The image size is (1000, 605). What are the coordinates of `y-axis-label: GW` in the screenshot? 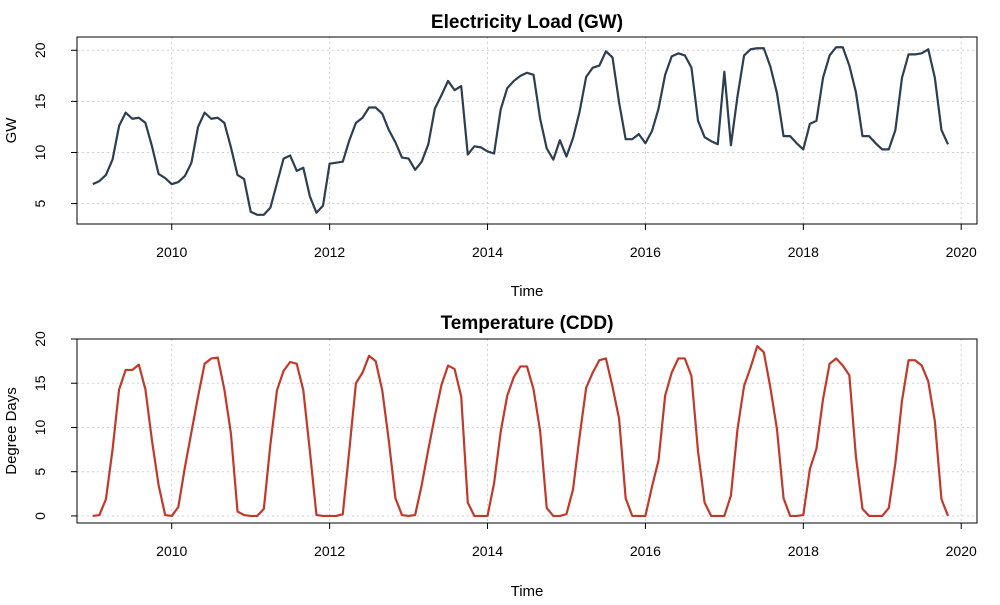 It's located at (11, 130).